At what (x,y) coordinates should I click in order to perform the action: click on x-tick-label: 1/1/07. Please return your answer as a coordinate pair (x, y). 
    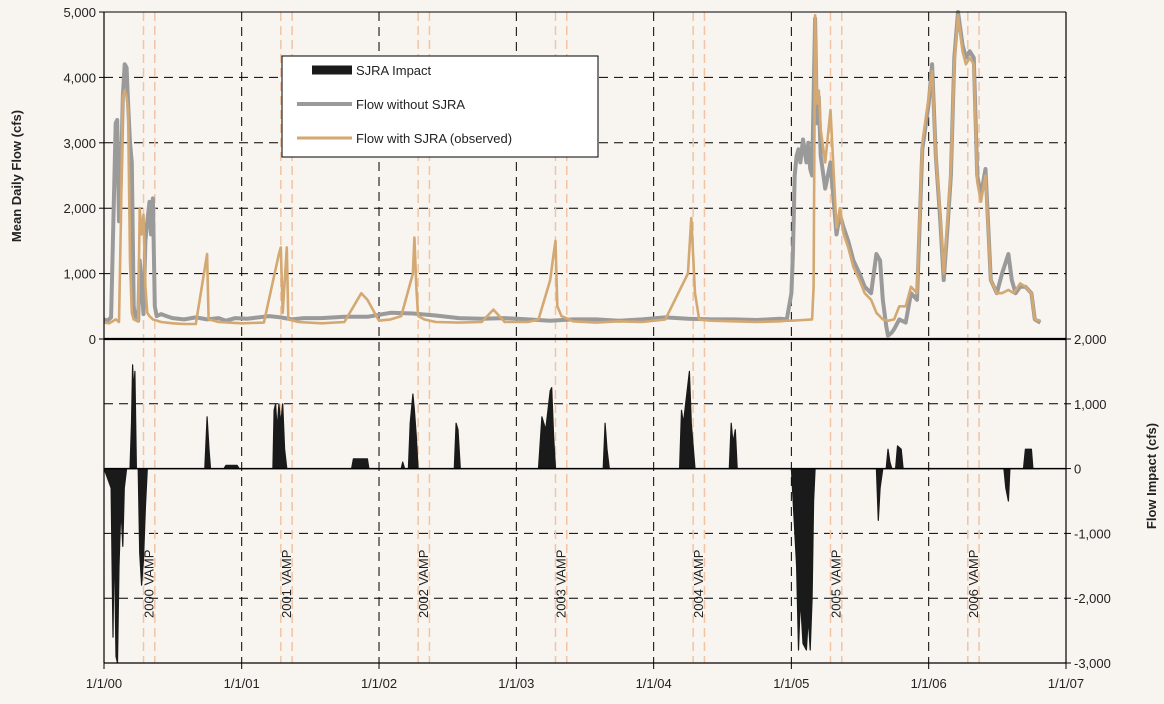
    Looking at the image, I should click on (1066, 683).